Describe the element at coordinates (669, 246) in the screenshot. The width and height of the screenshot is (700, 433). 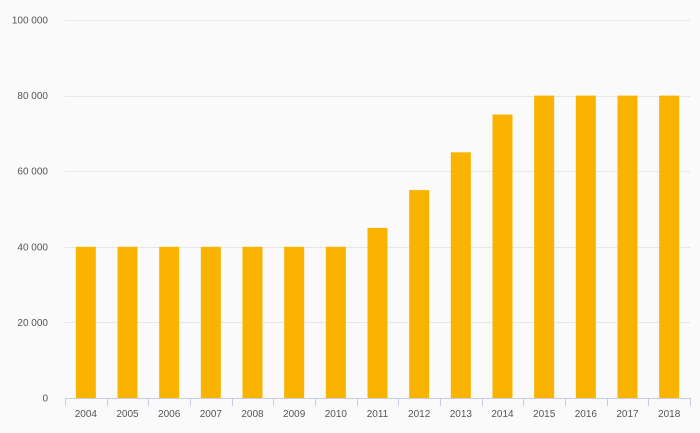
I see `bar-2018` at that location.